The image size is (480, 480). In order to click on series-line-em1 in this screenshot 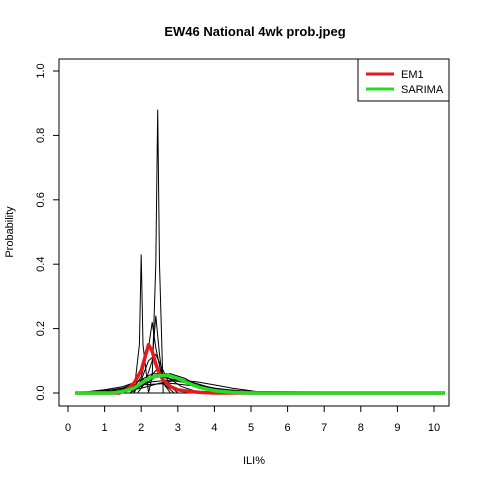, I will do `click(260, 368)`.